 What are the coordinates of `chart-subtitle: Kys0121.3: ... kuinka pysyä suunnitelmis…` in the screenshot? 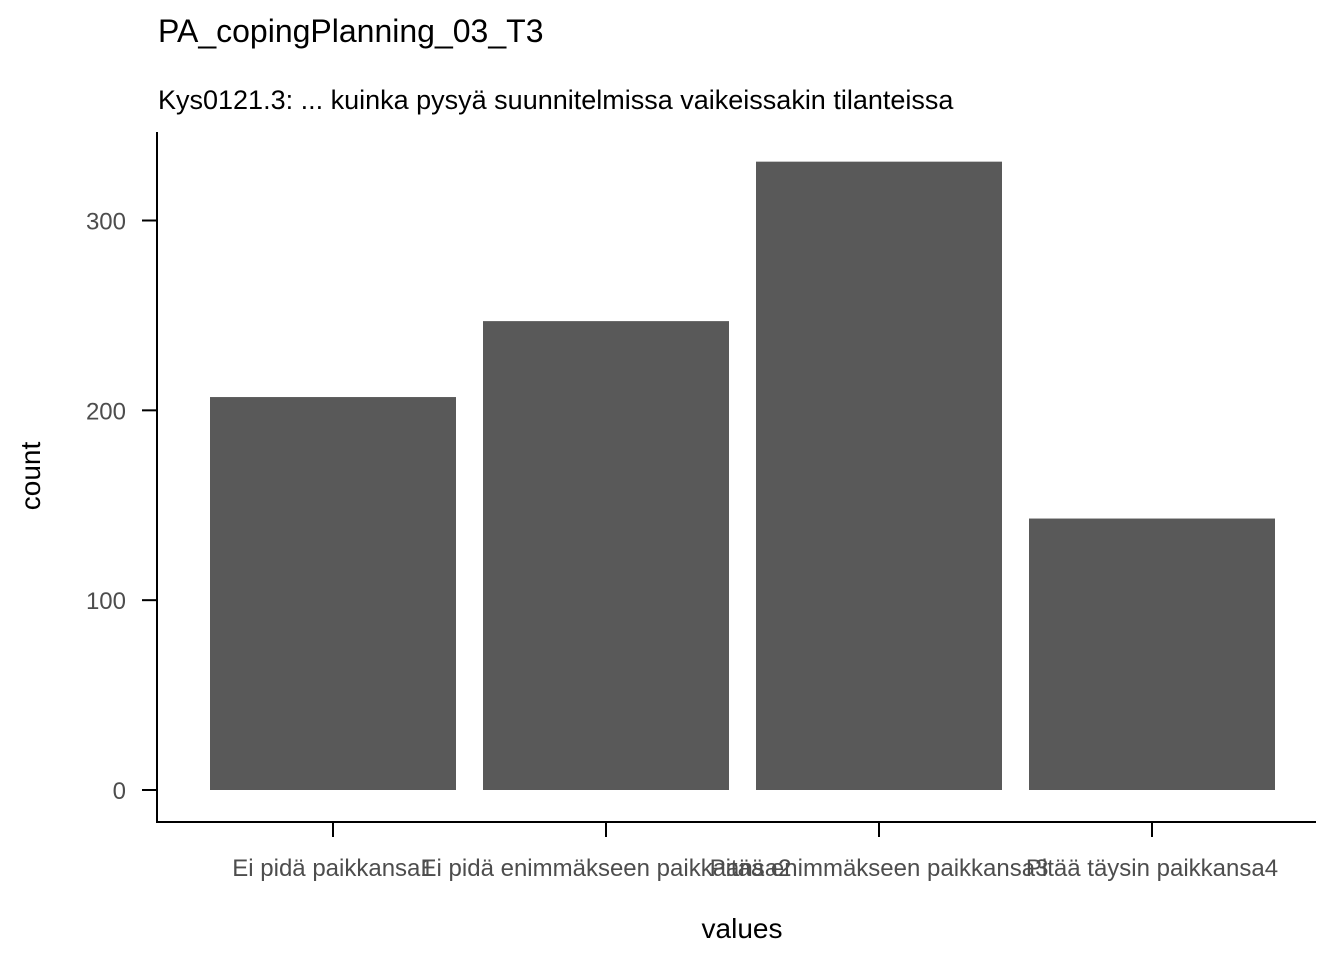 It's located at (556, 100).